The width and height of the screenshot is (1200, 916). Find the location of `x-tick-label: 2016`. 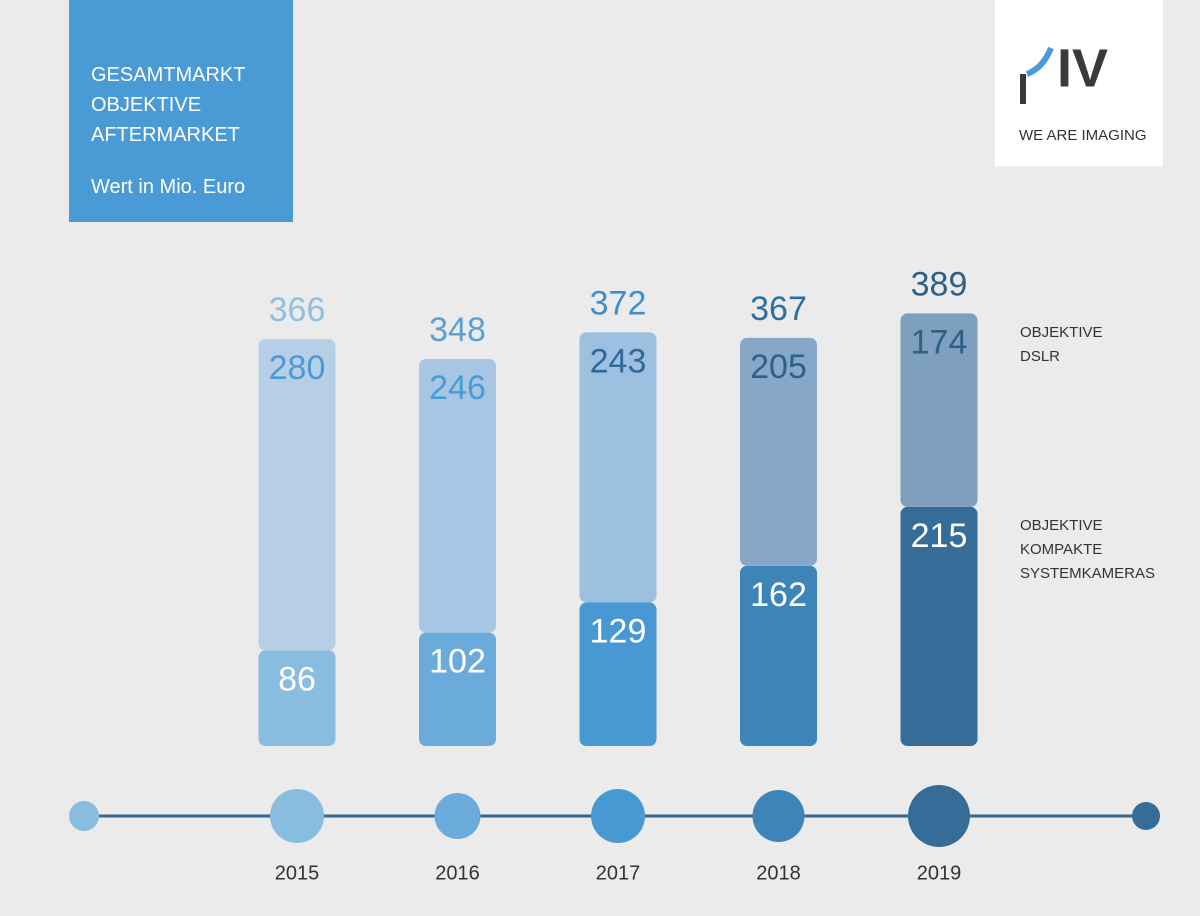

x-tick-label: 2016 is located at coordinates (457, 873).